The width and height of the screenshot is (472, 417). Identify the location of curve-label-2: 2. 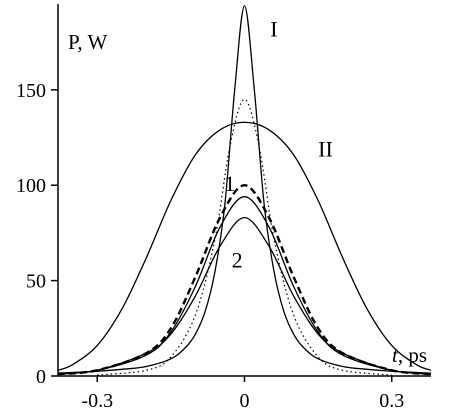
(237, 259).